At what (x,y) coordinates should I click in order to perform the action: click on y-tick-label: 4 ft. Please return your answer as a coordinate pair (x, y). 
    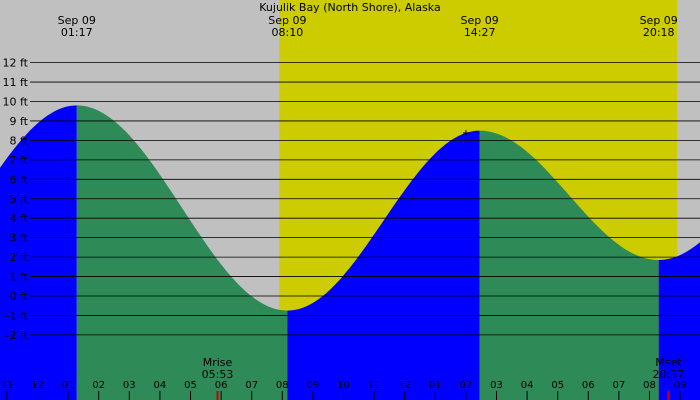
    Looking at the image, I should click on (19, 218).